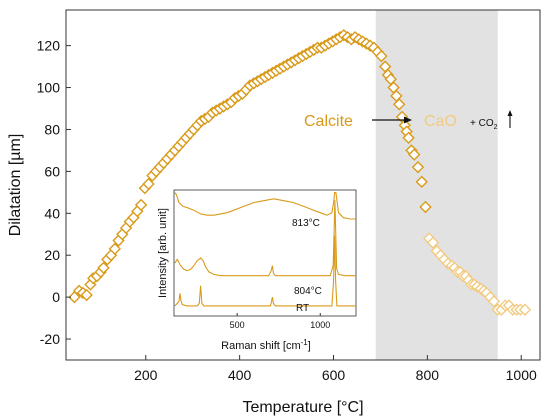 The width and height of the screenshot is (550, 420). I want to click on y-tick-label: 80, so click(52, 129).